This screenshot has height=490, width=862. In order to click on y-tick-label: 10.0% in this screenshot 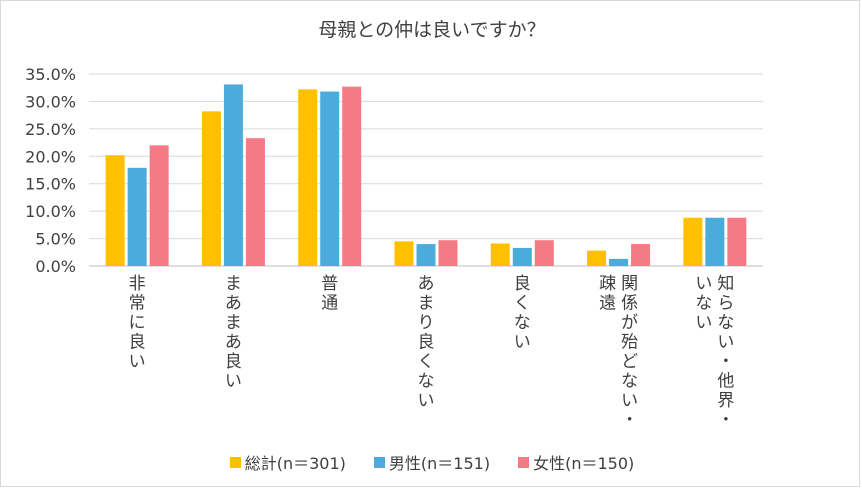, I will do `click(50, 211)`.